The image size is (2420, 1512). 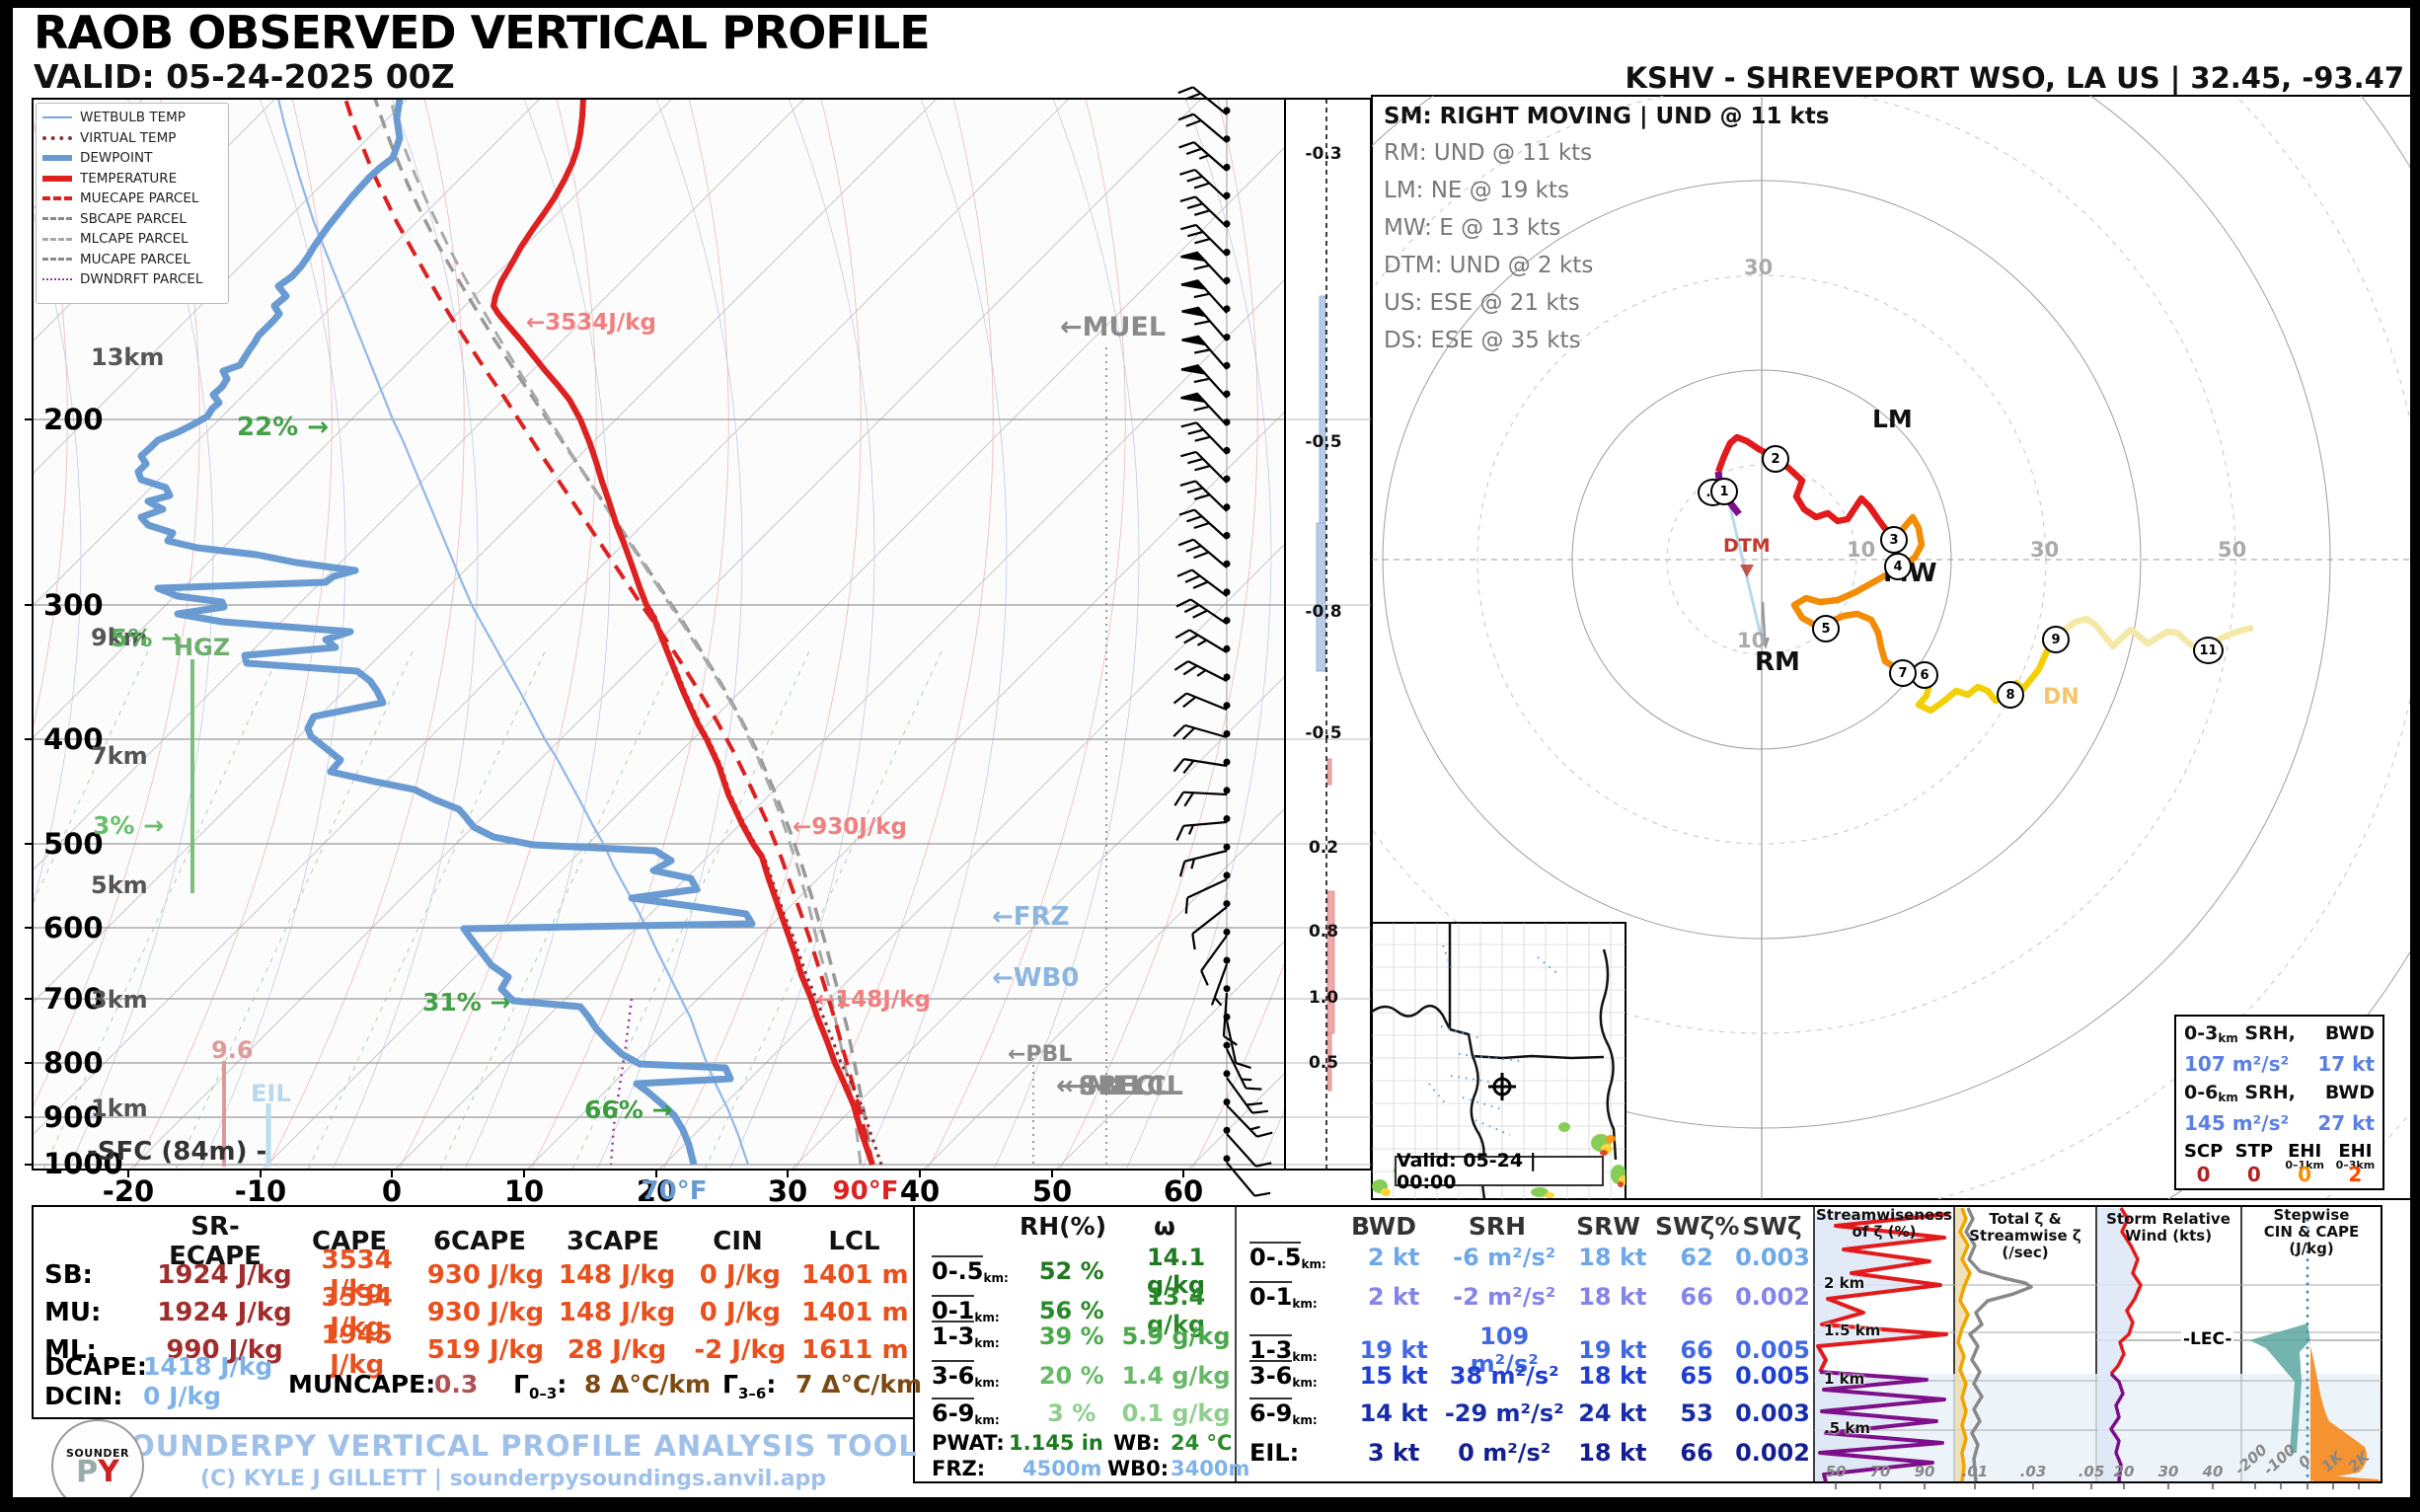 I want to click on swz-pct: 53, so click(x=1696, y=1413).